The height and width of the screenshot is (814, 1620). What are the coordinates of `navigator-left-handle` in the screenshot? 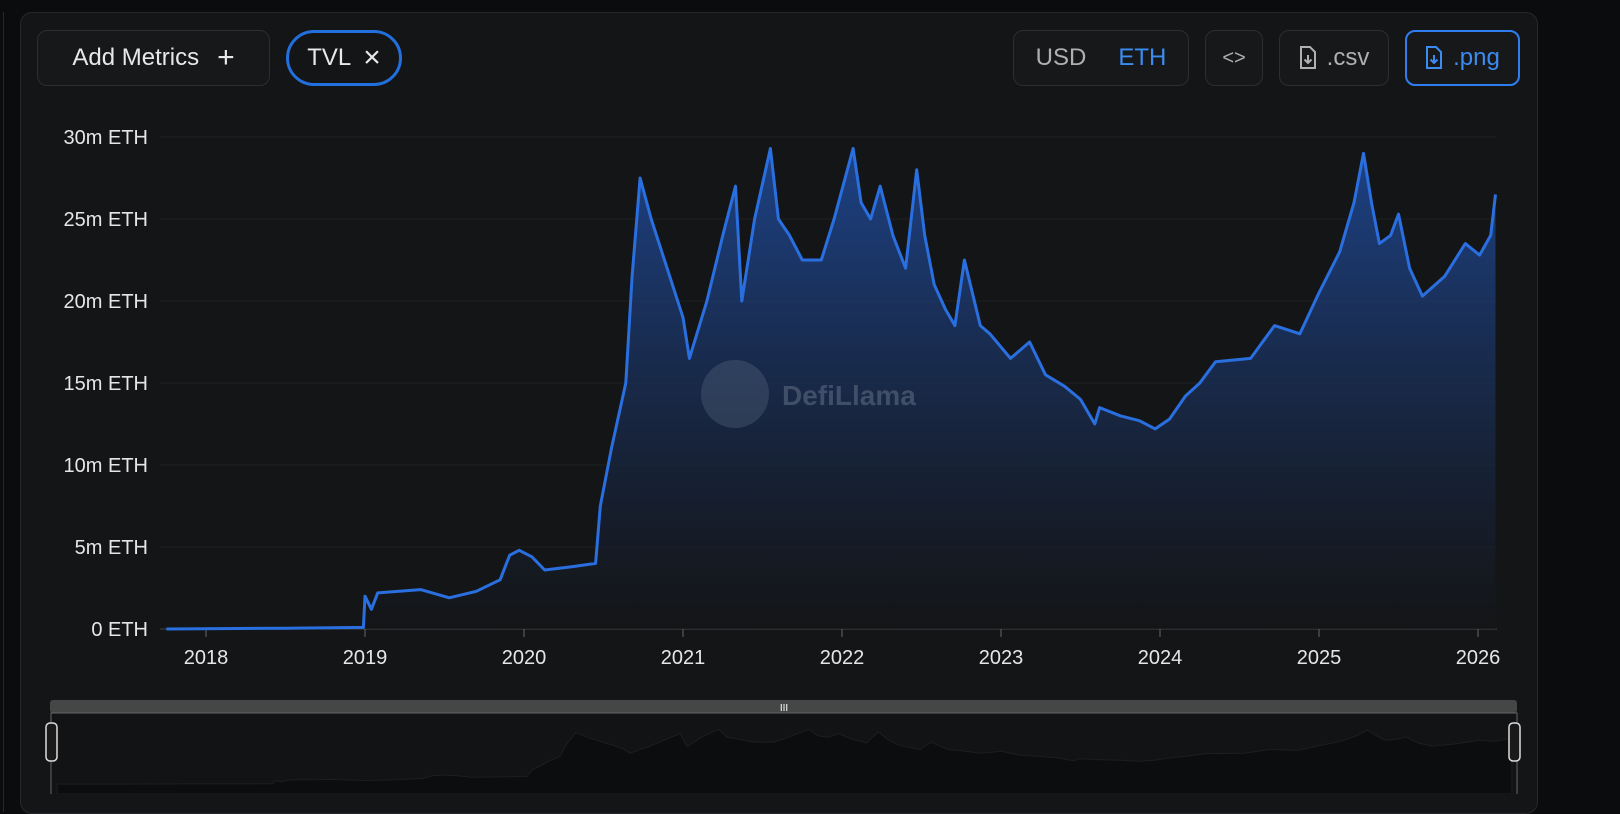 It's located at (51, 742).